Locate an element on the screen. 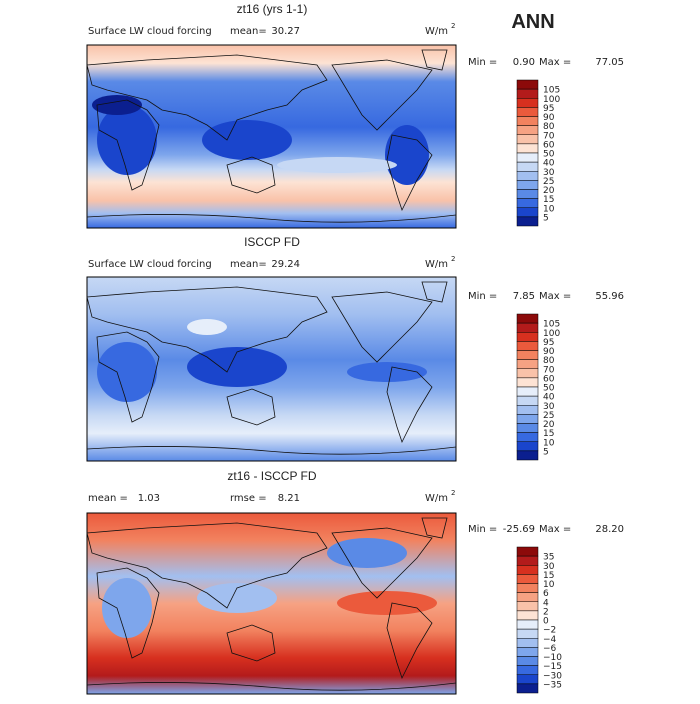 The height and width of the screenshot is (704, 700). colorbar-label: −10 is located at coordinates (552, 658).